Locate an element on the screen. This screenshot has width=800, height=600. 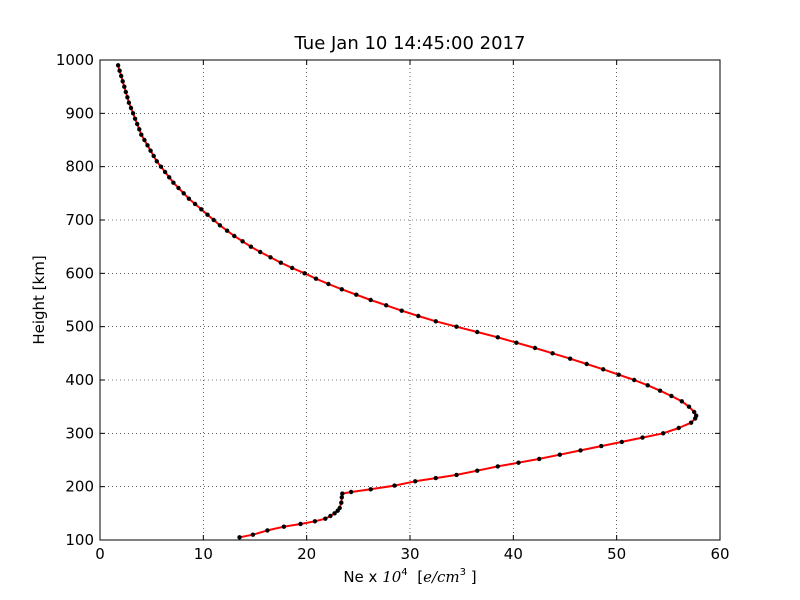
y-axis-label: Height [km] is located at coordinates (39, 299).